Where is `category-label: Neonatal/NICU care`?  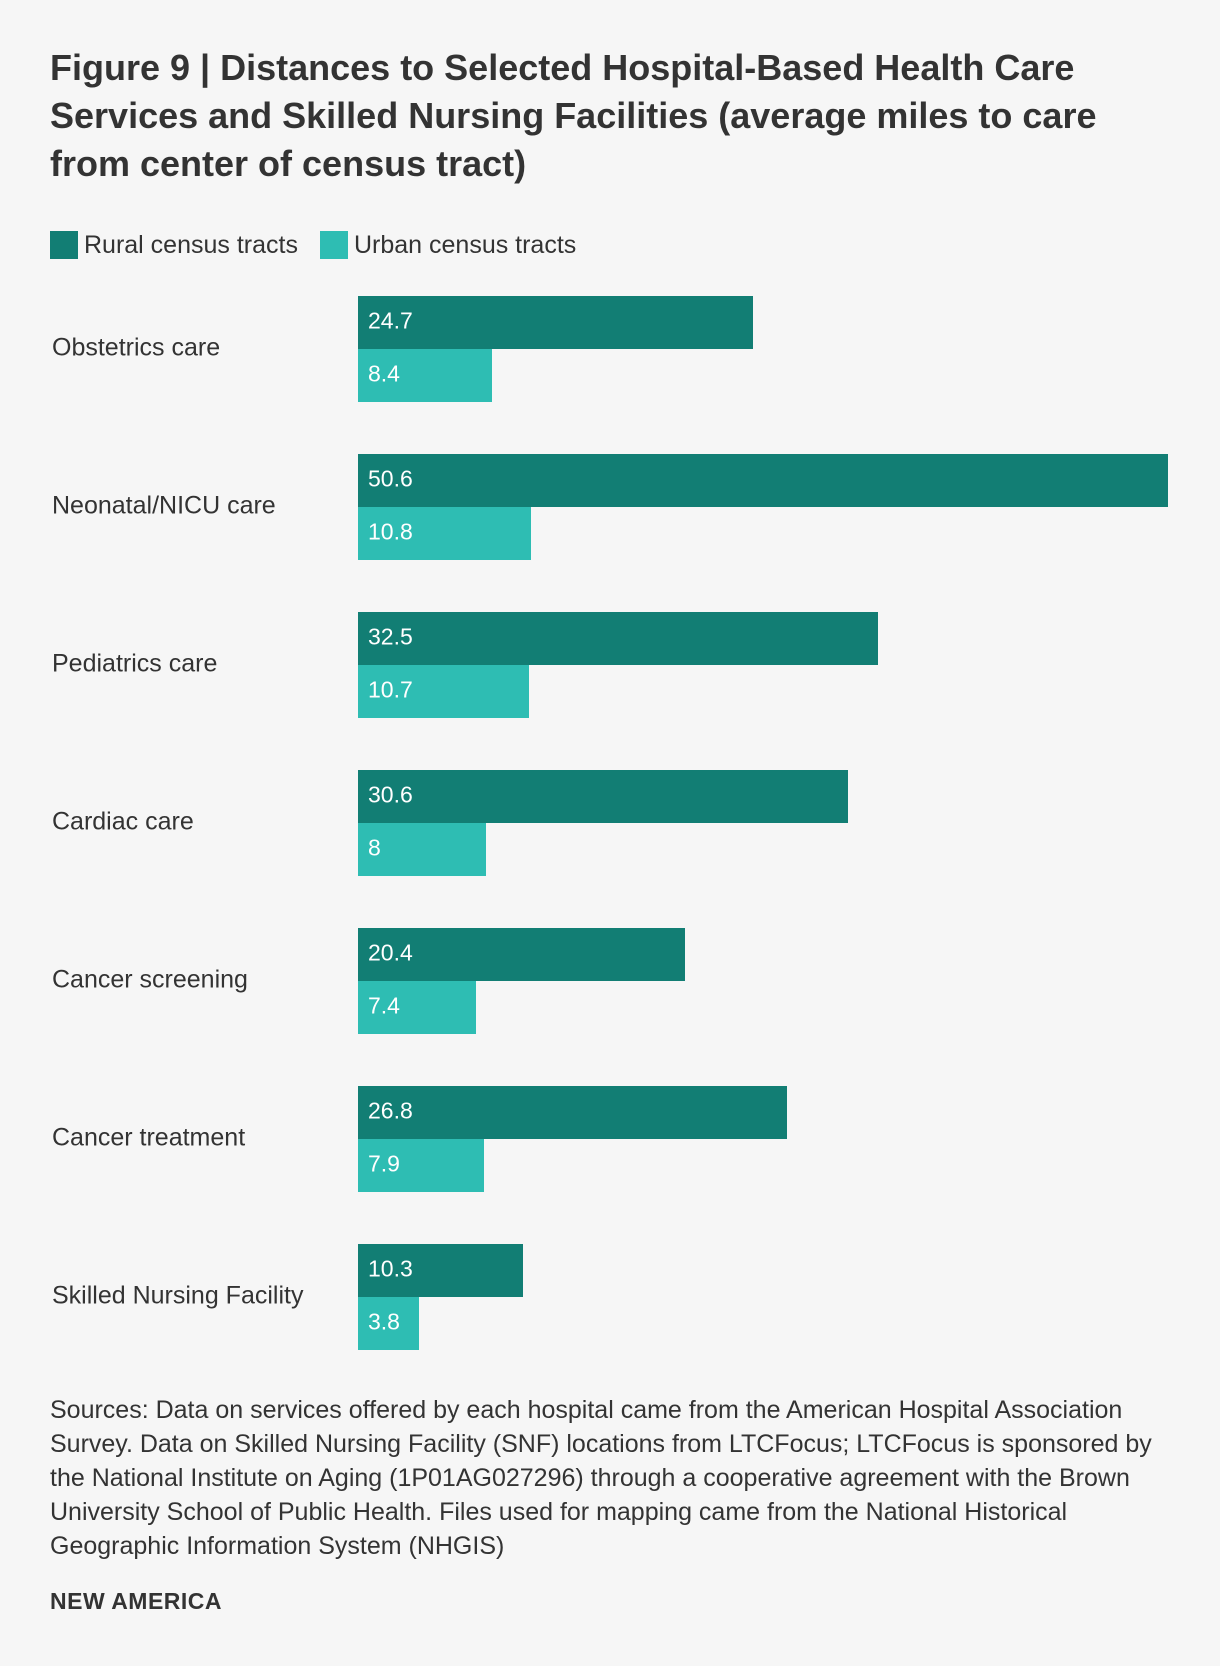
category-label: Neonatal/NICU care is located at coordinates (164, 506).